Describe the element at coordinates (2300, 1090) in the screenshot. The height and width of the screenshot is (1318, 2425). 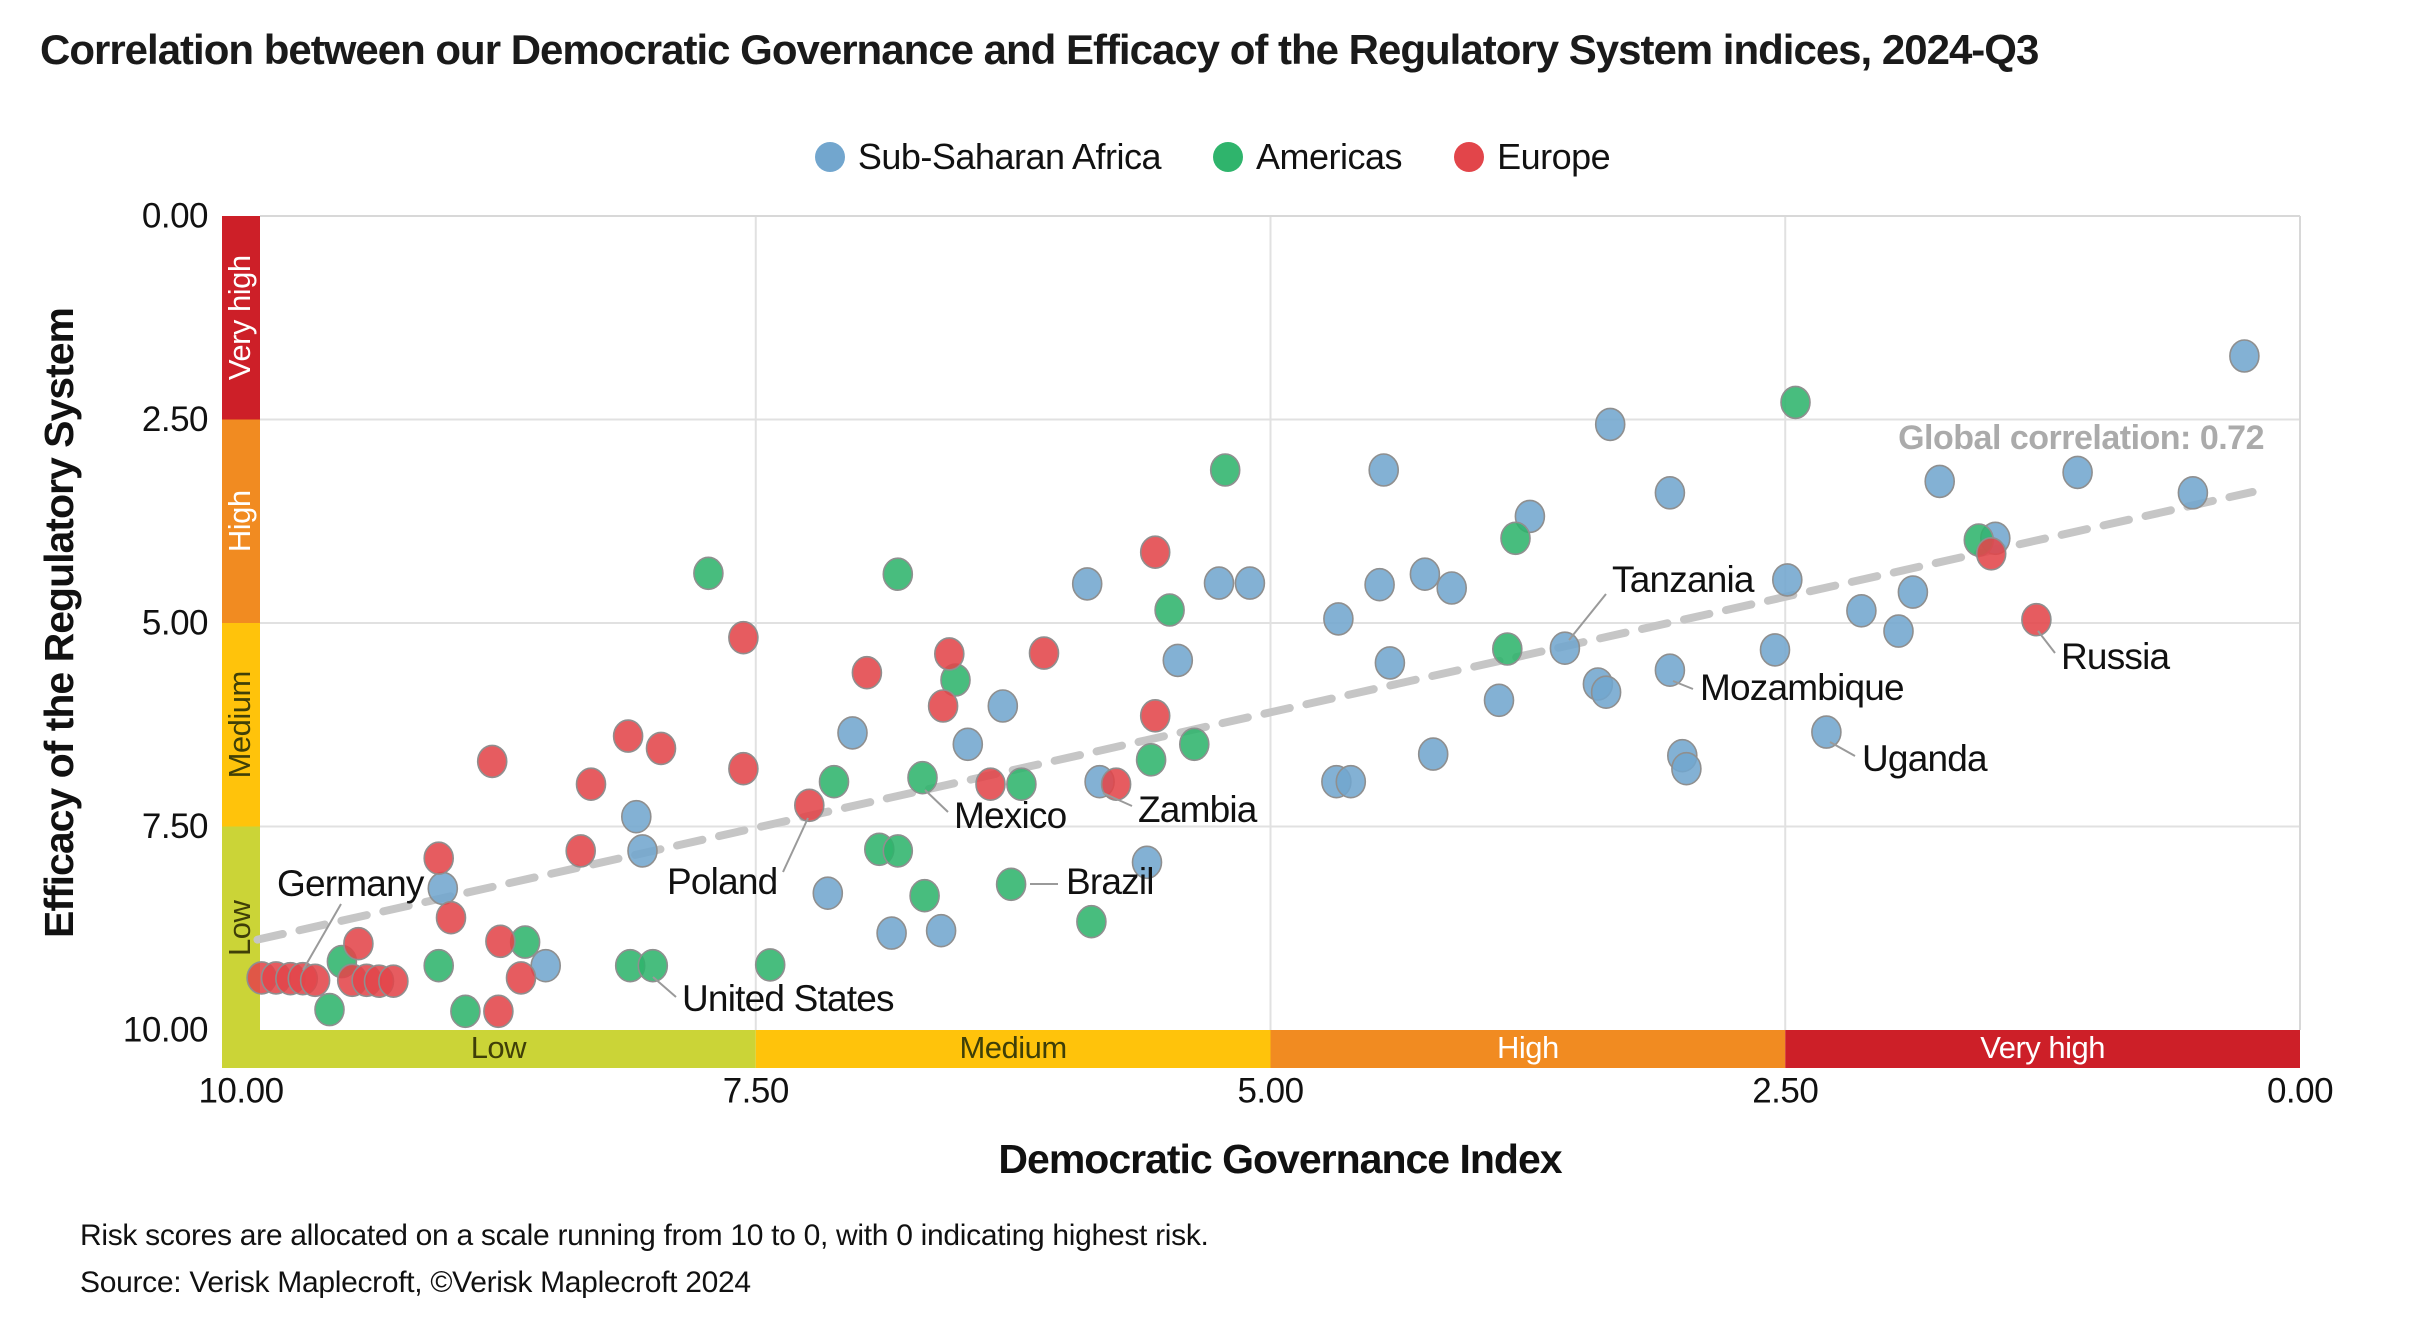
I see `x-tick-label: 0.00` at that location.